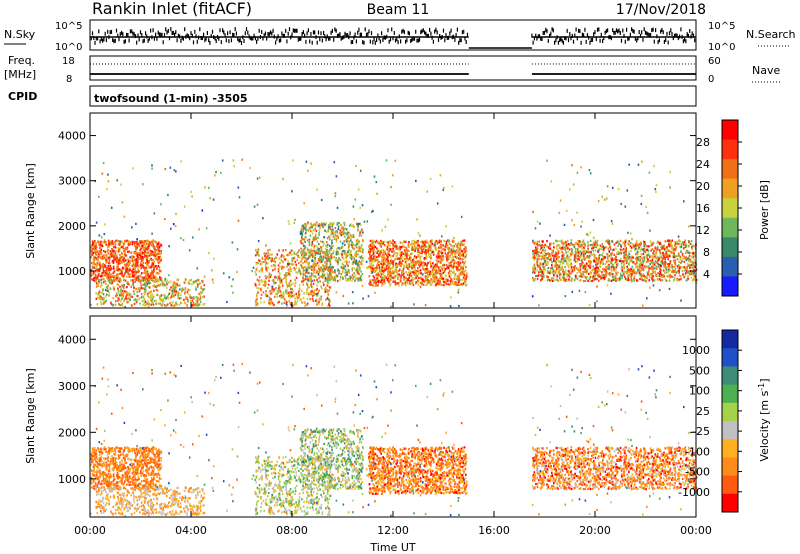  What do you see at coordinates (68, 47) in the screenshot?
I see `nsky-tick-bottom: 10^0` at bounding box center [68, 47].